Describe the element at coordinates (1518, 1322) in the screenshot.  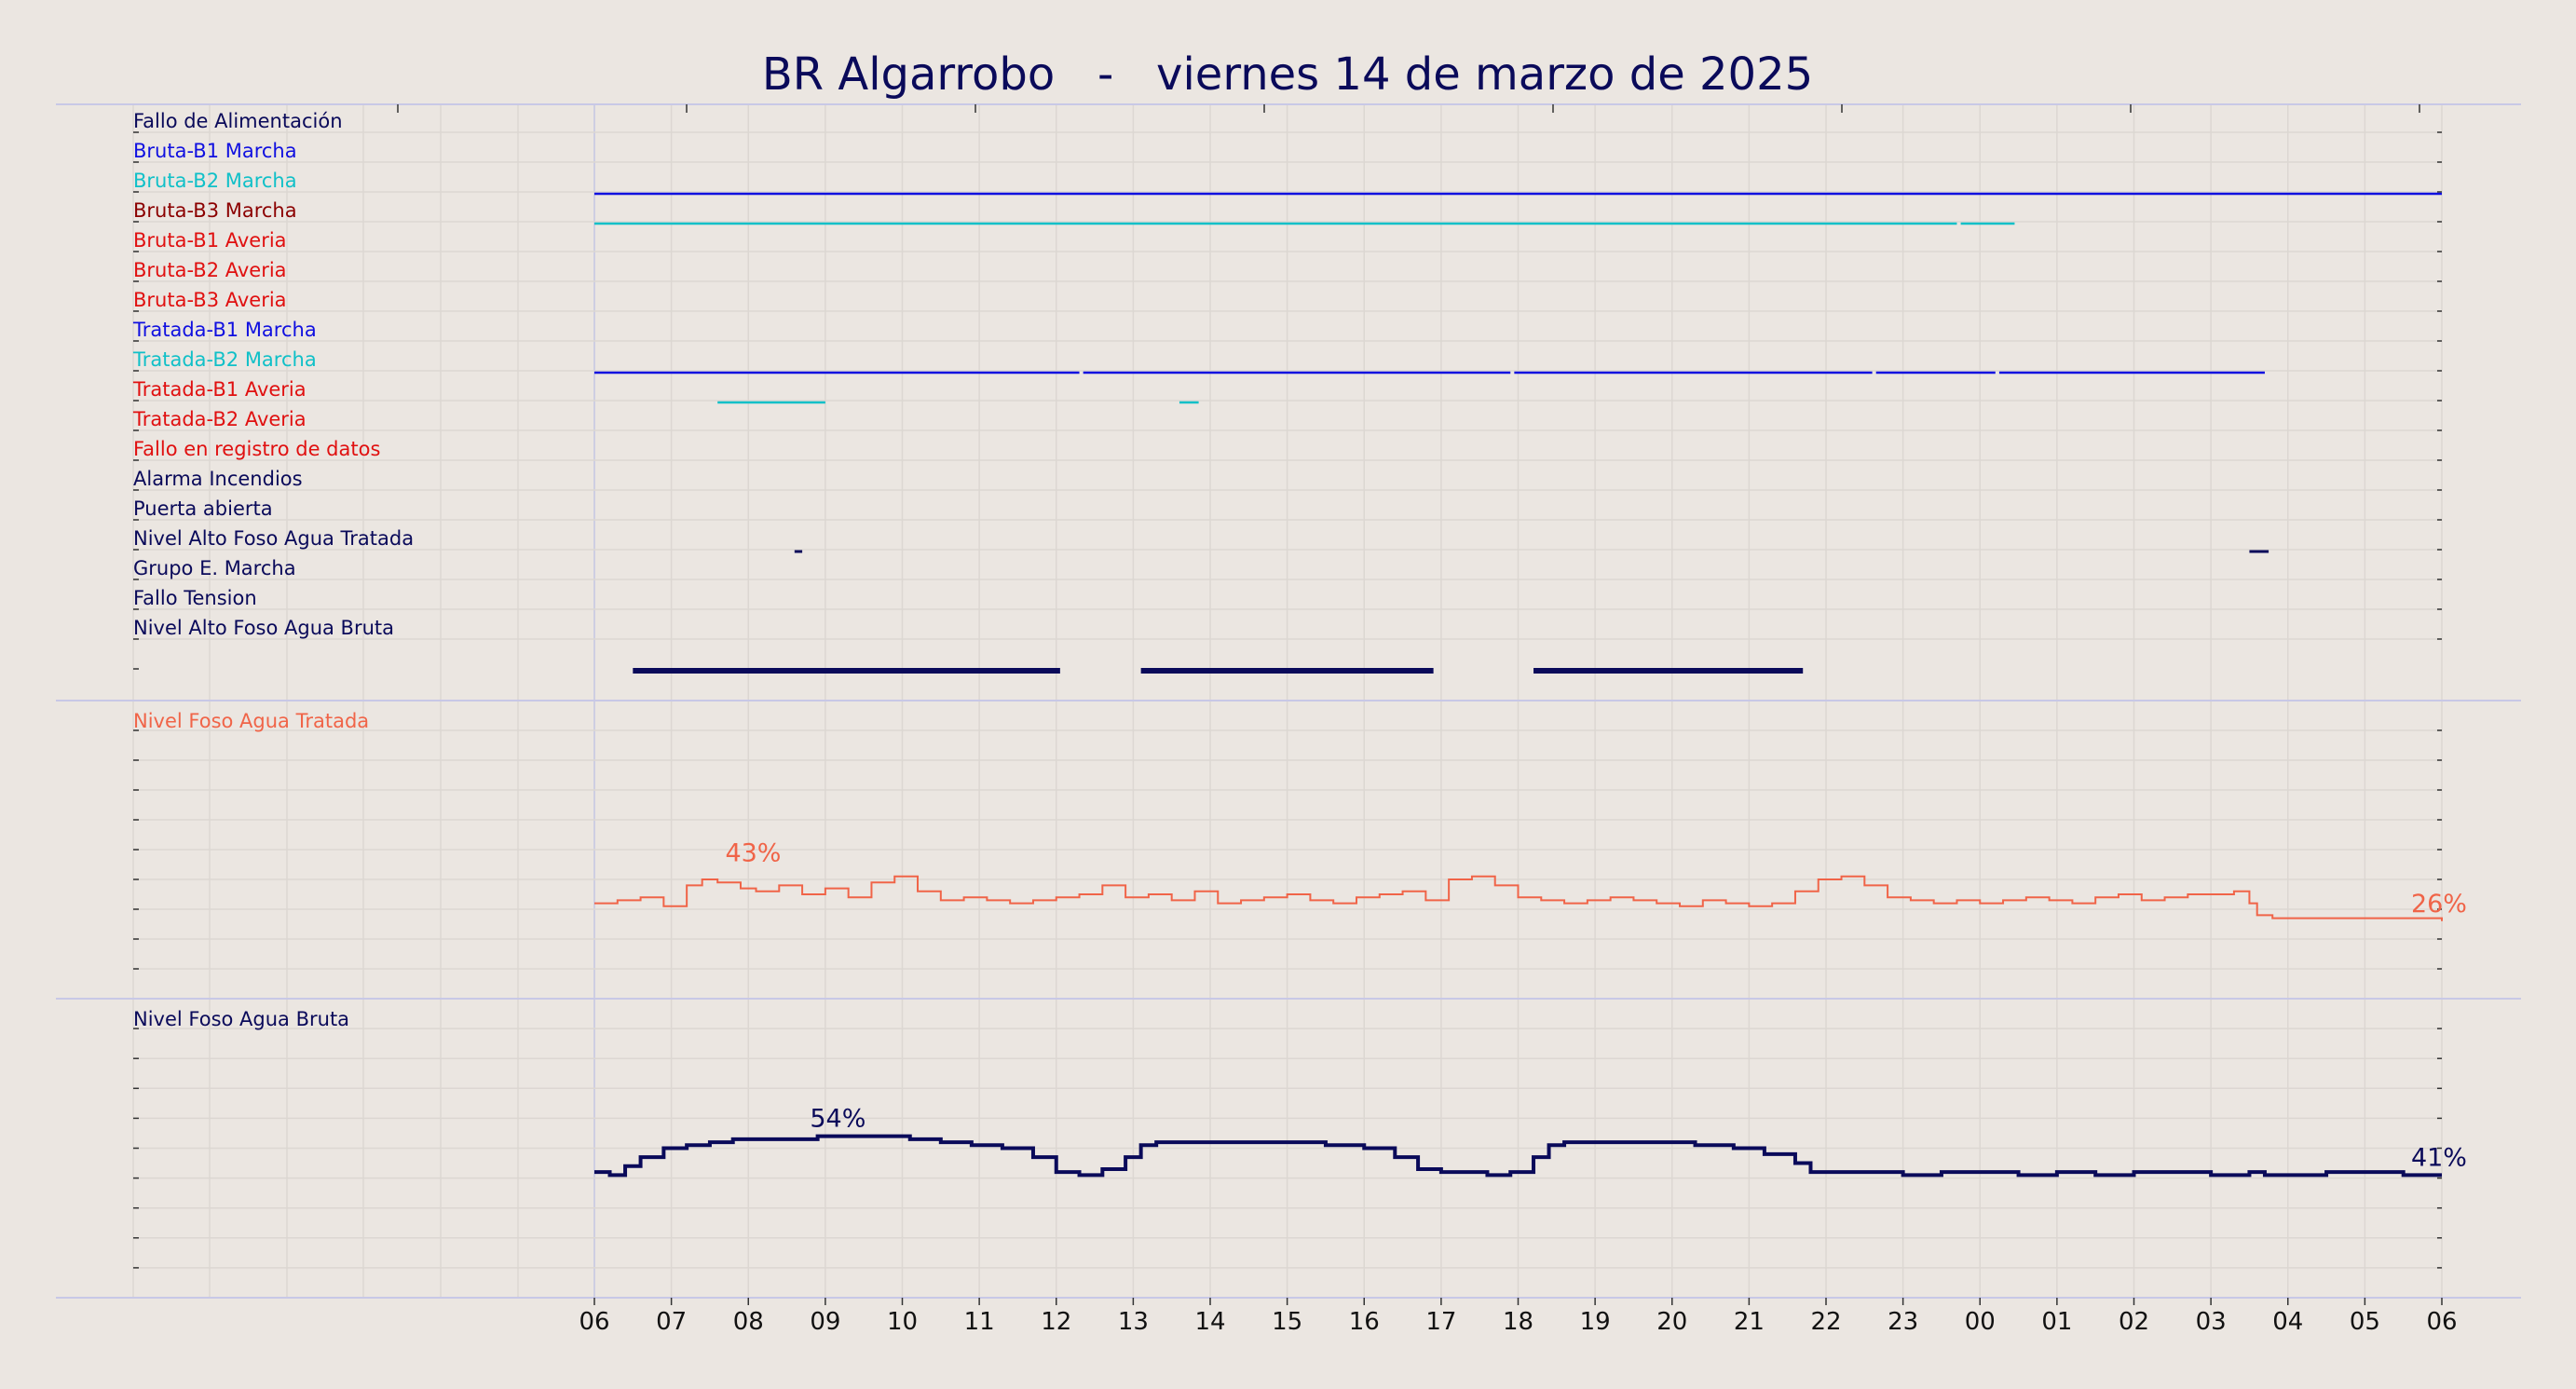
I see `x-tick-label: 18` at that location.